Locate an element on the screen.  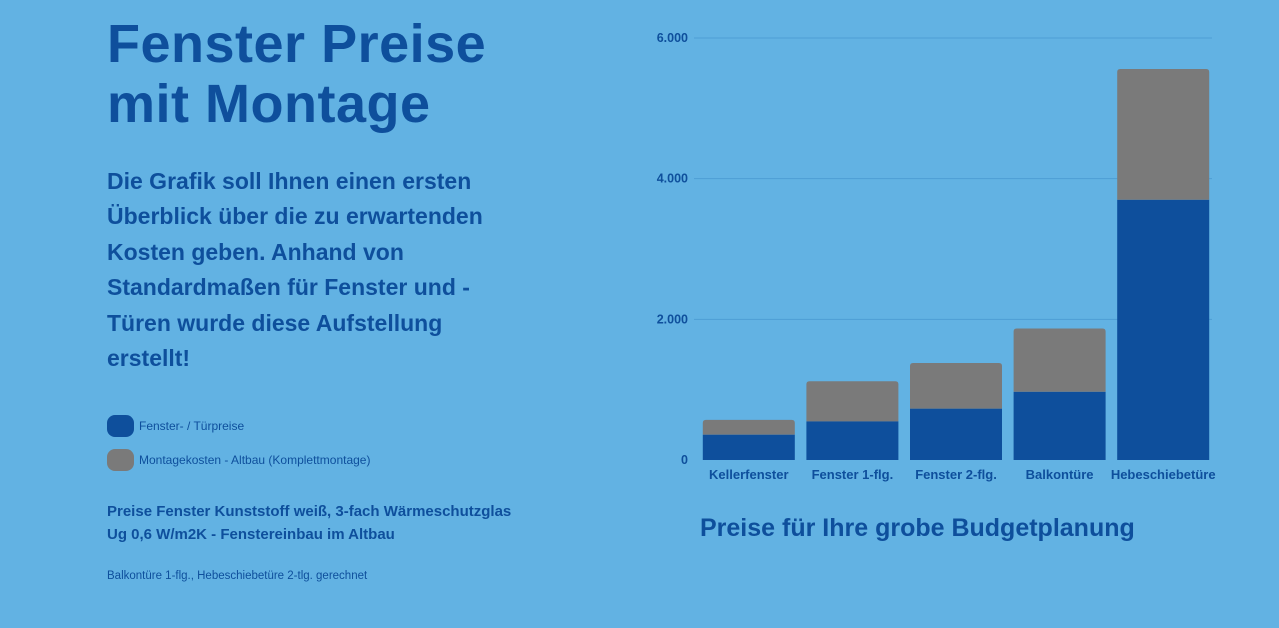
x-tick-label: Fenster 1-flg. is located at coordinates (853, 474).